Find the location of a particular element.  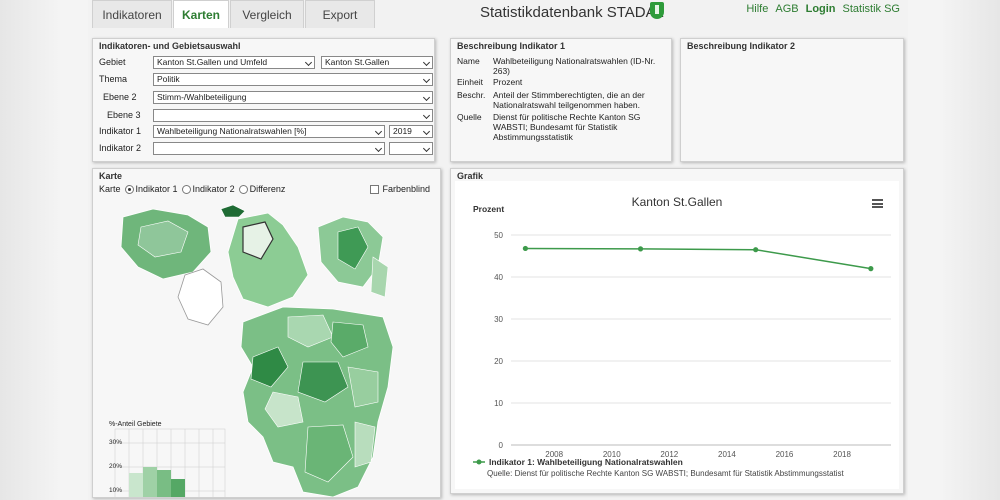

canton-shield-icon is located at coordinates (657, 10).